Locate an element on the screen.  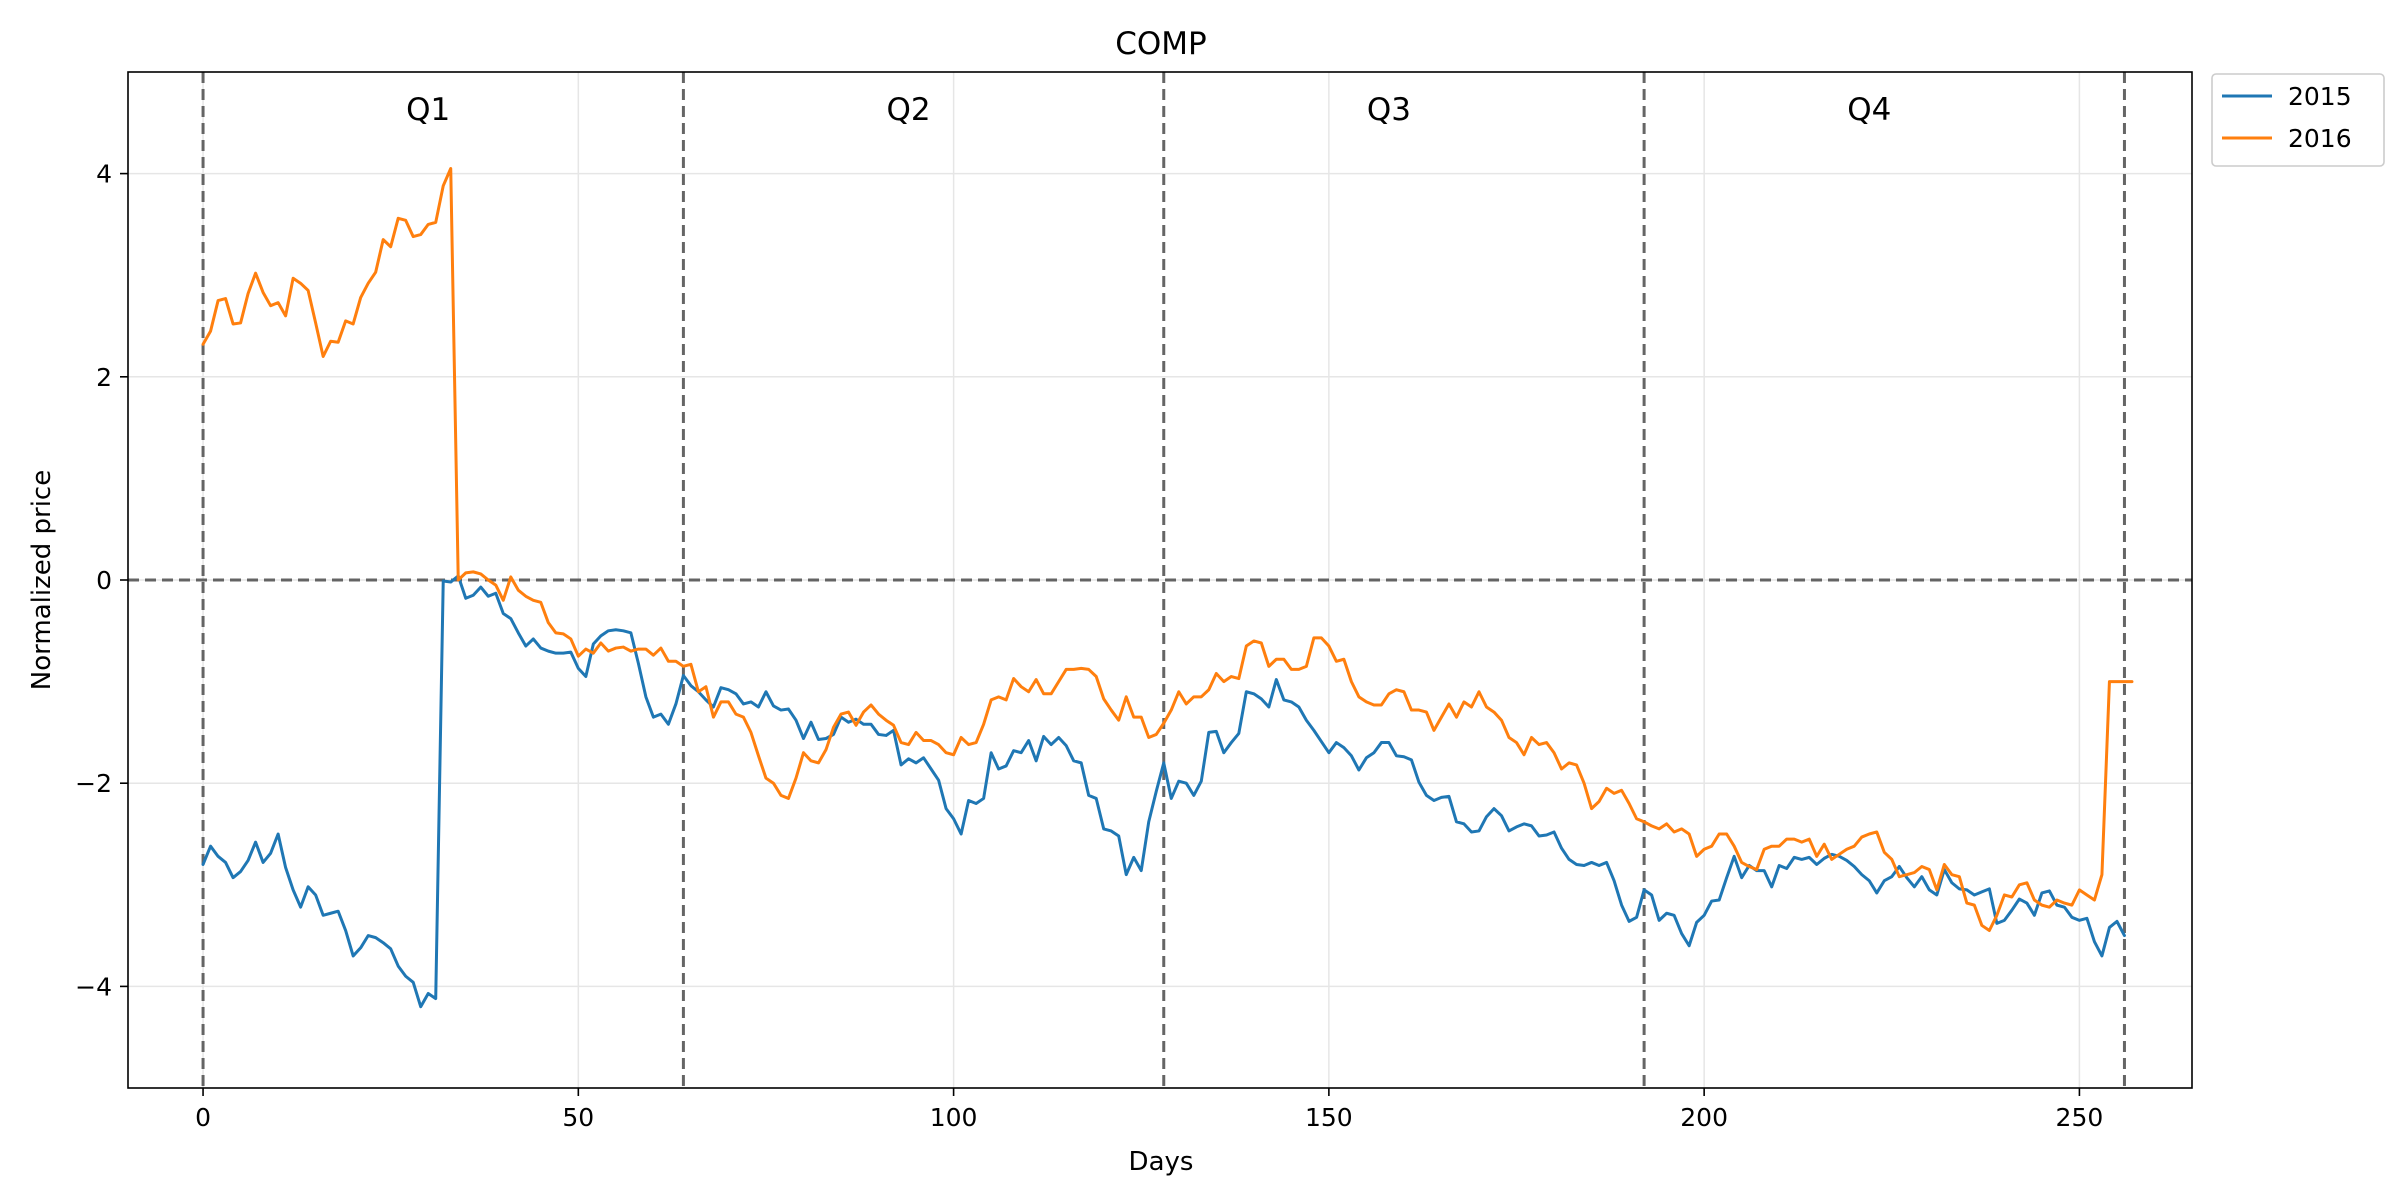
x-axis-label: Days is located at coordinates (1161, 1162).